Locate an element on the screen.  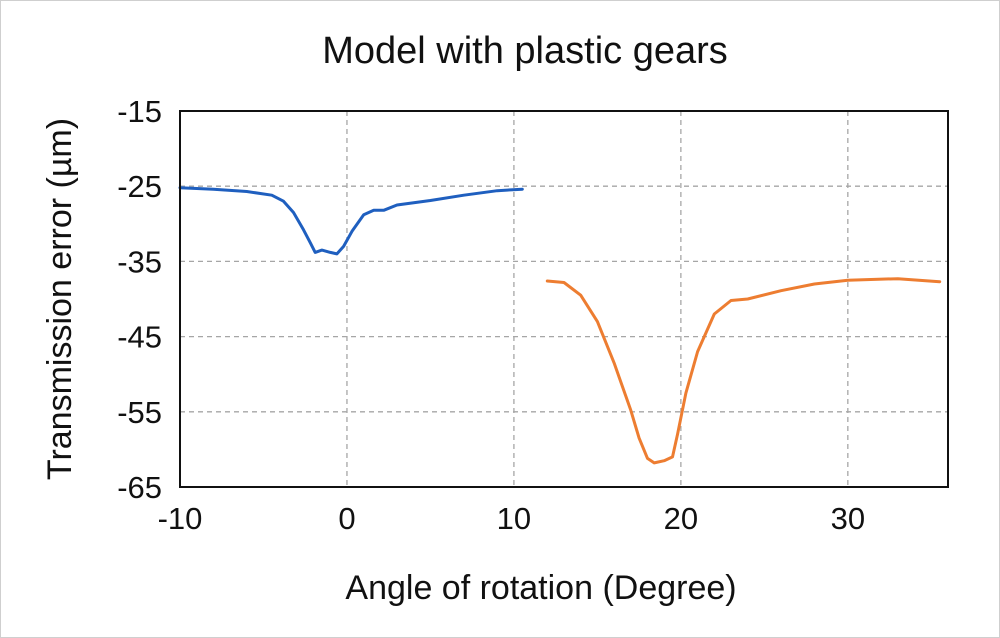
x-axis-ticks: -10 0 10 20 30 is located at coordinates (511, 518).